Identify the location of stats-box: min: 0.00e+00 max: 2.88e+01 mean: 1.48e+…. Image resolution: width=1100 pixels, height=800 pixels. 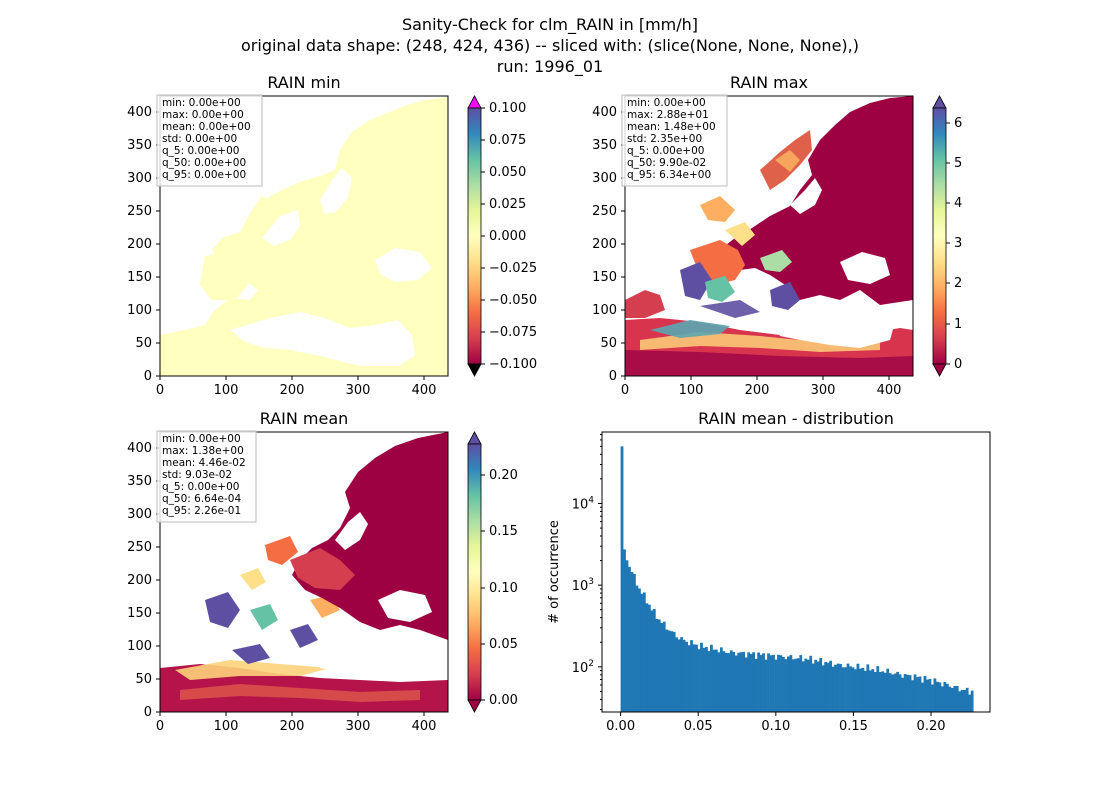
(674, 140).